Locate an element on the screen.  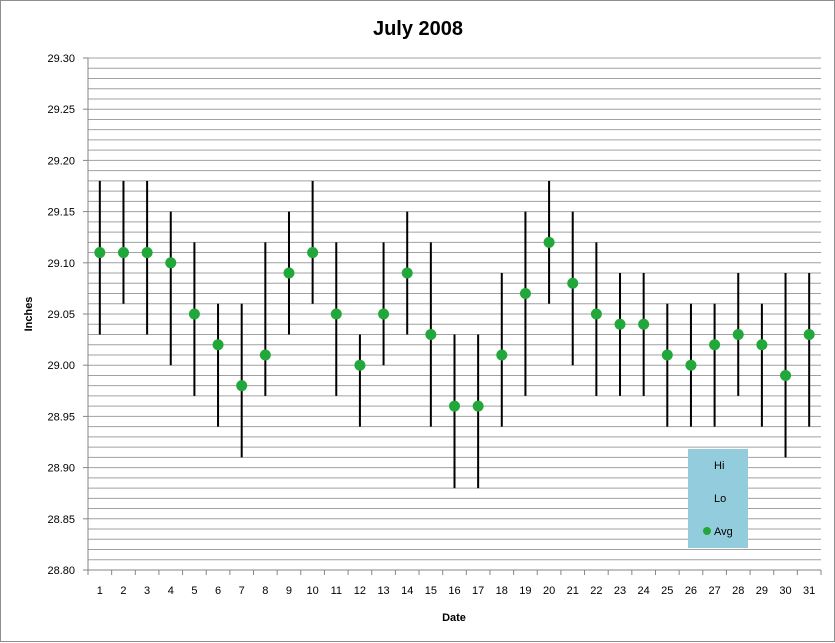
x-tick-label: 12 is located at coordinates (360, 591).